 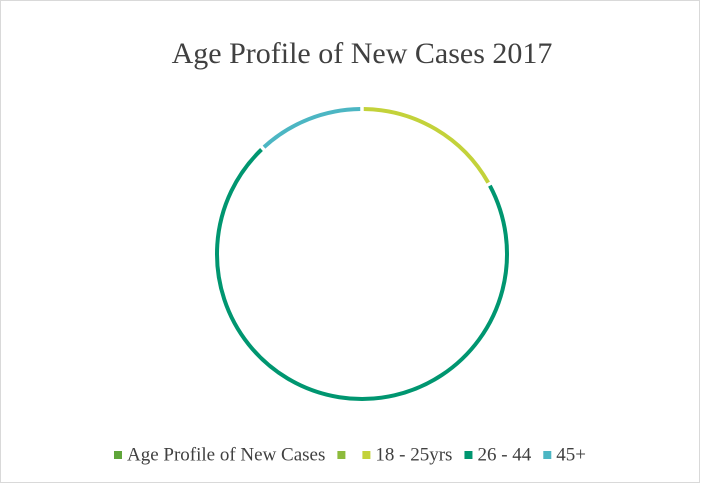 What do you see at coordinates (571, 454) in the screenshot?
I see `legend-label: 45+` at bounding box center [571, 454].